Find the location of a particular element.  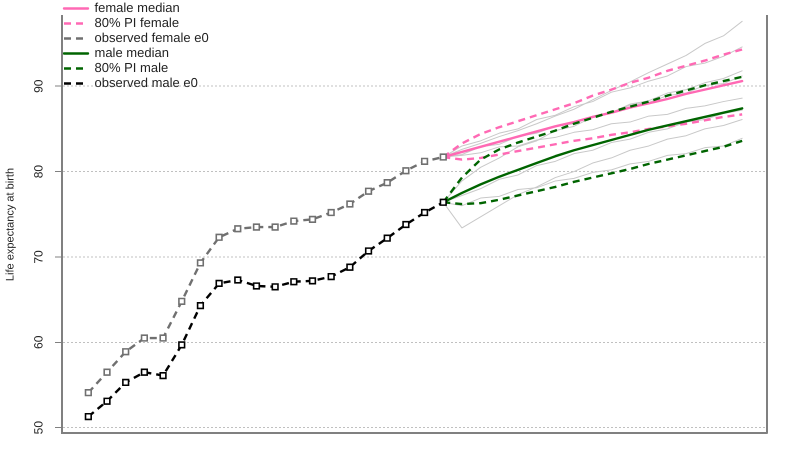

y-tick-label: 60 is located at coordinates (39, 342).